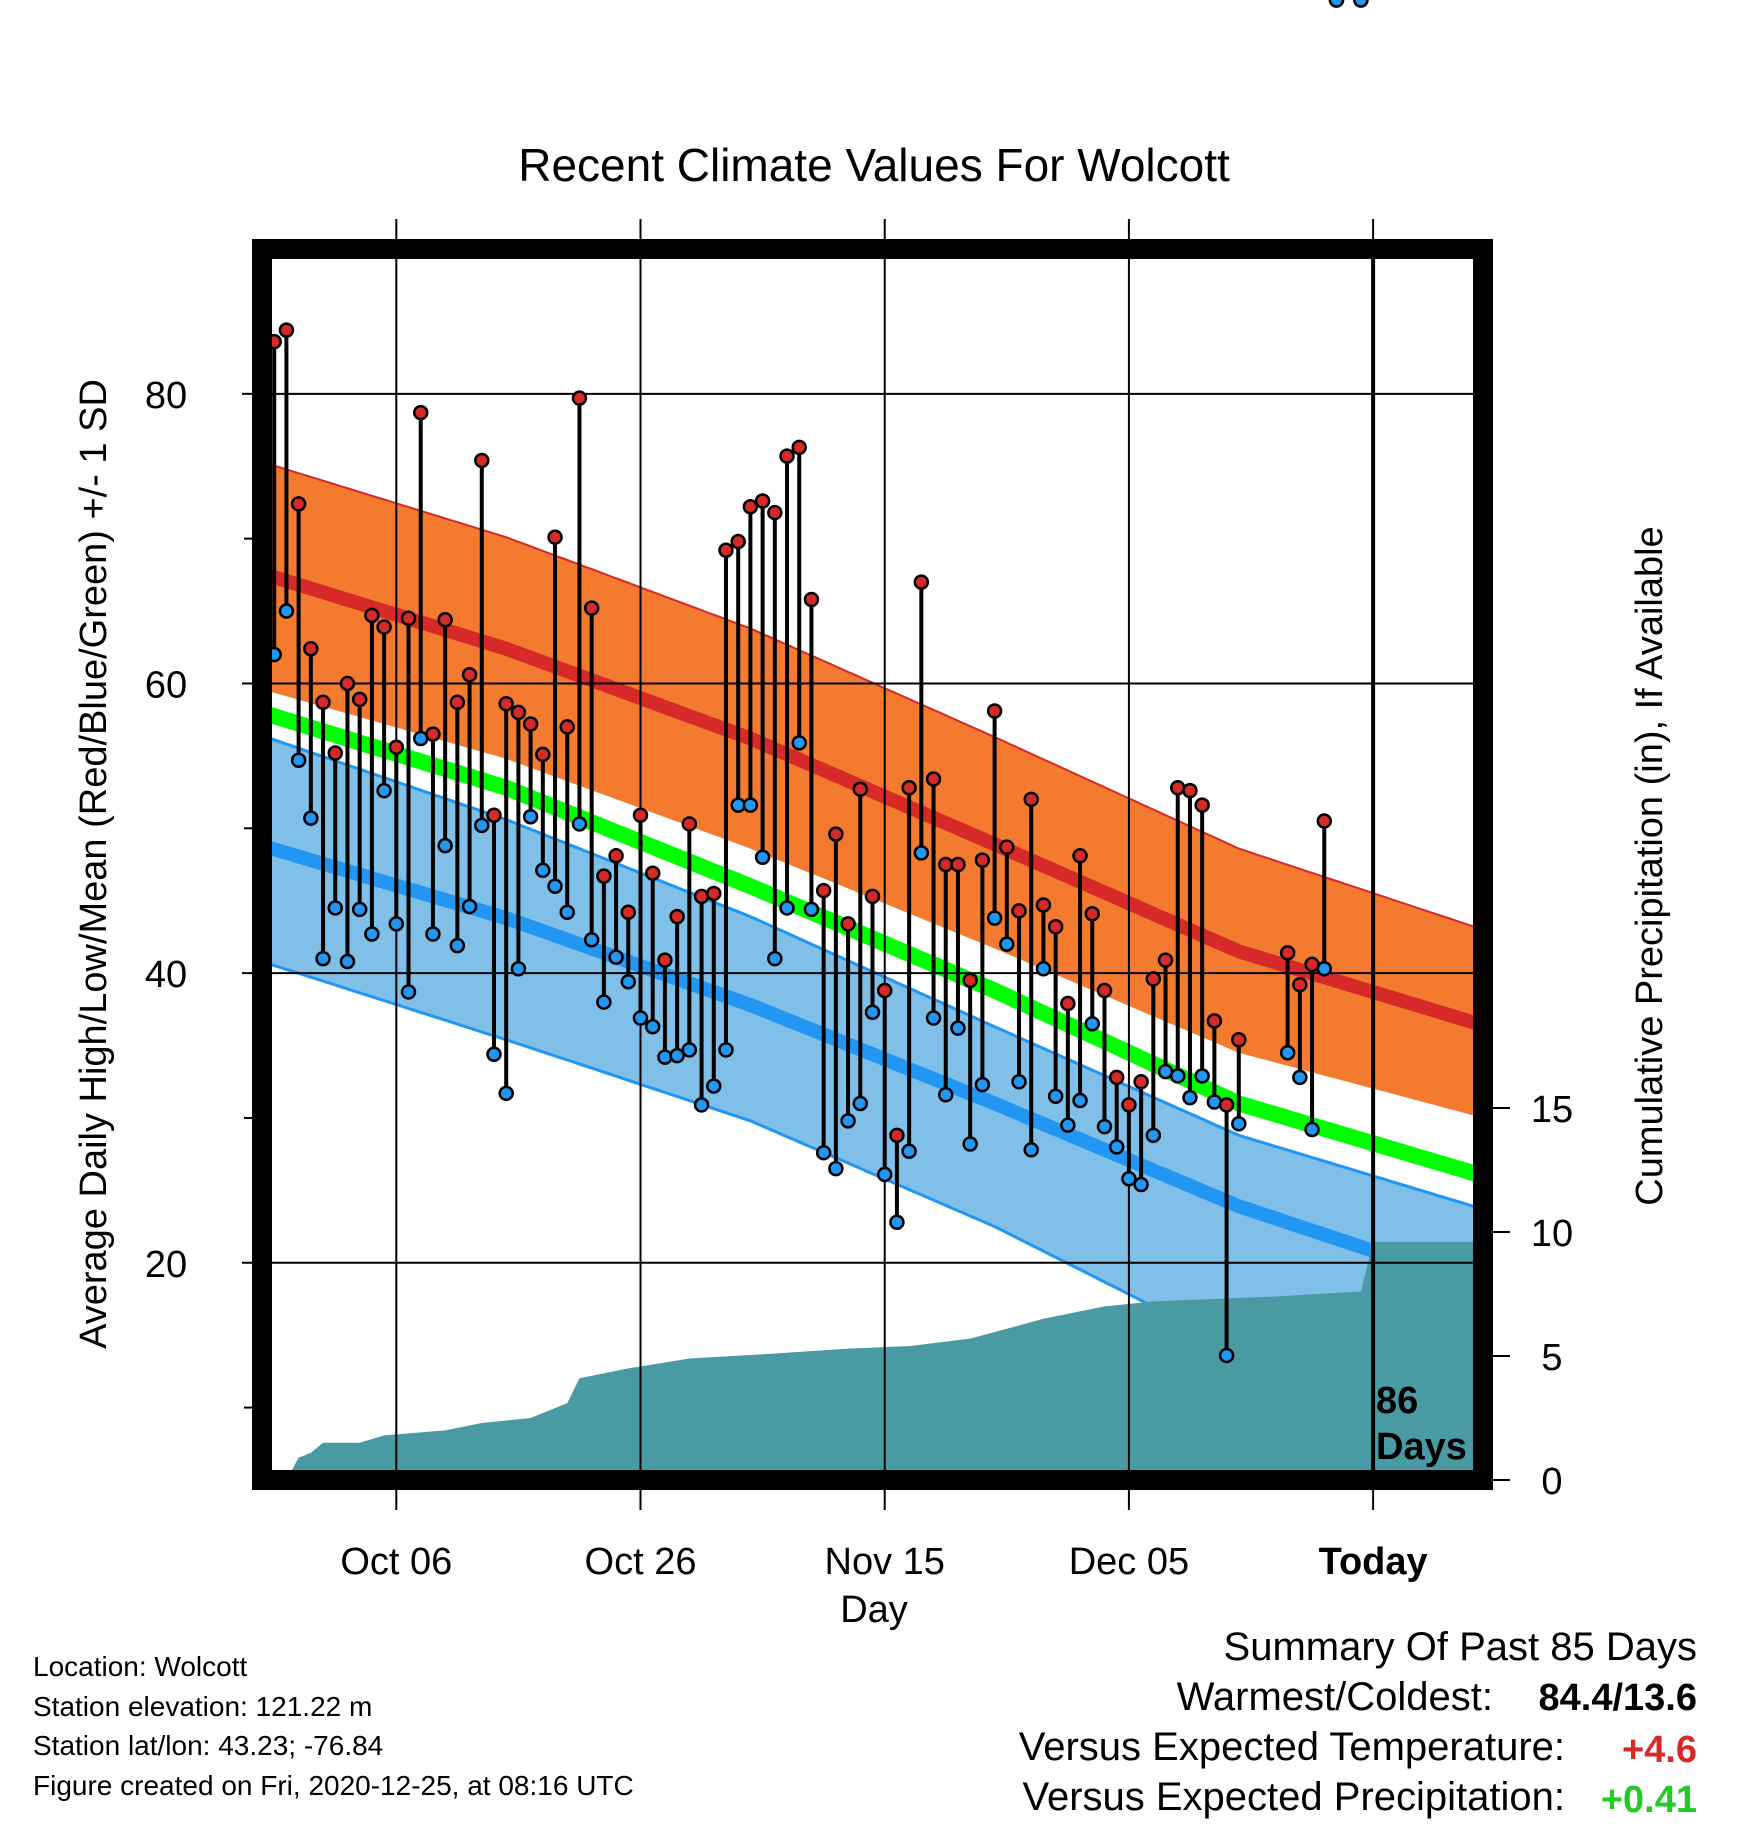 The height and width of the screenshot is (1828, 1748). What do you see at coordinates (1551, 1358) in the screenshot?
I see `y2-tick-label: 5` at bounding box center [1551, 1358].